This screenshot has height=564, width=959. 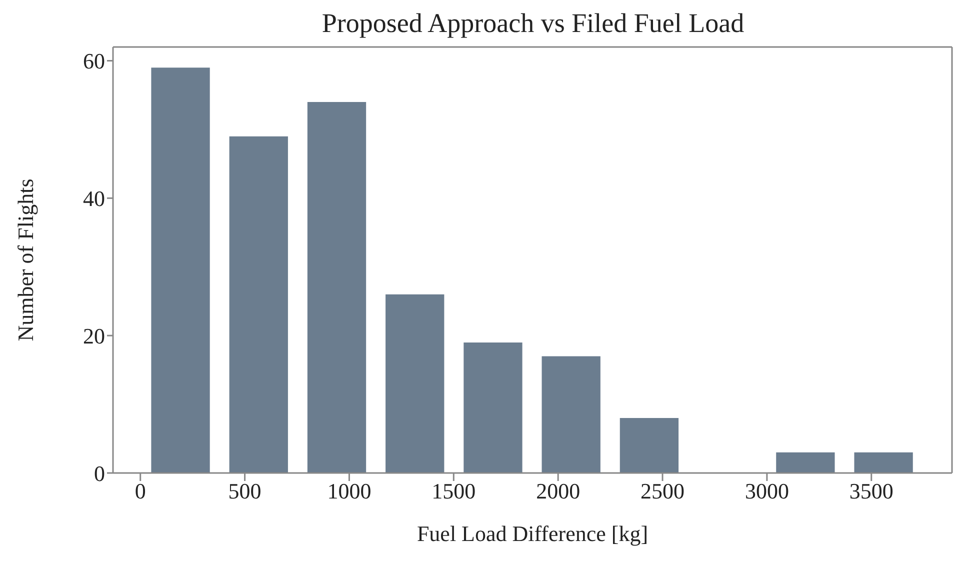 I want to click on y-tick-label: 40, so click(x=94, y=198).